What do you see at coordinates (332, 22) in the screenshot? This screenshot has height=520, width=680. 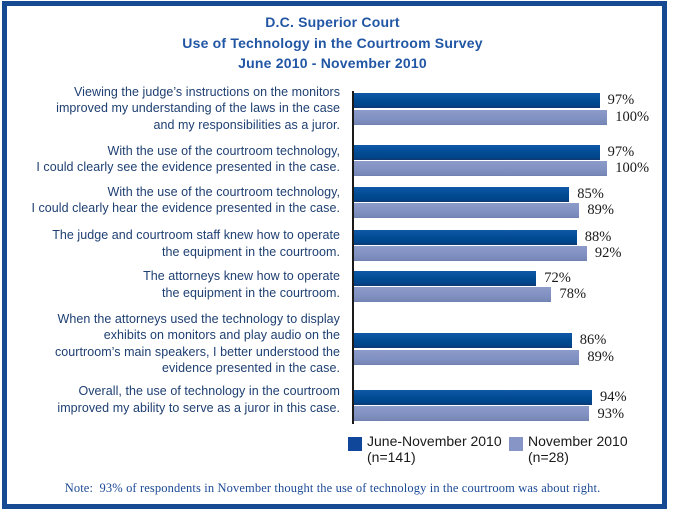 I see `title-line-1: D.C. Superior Court` at bounding box center [332, 22].